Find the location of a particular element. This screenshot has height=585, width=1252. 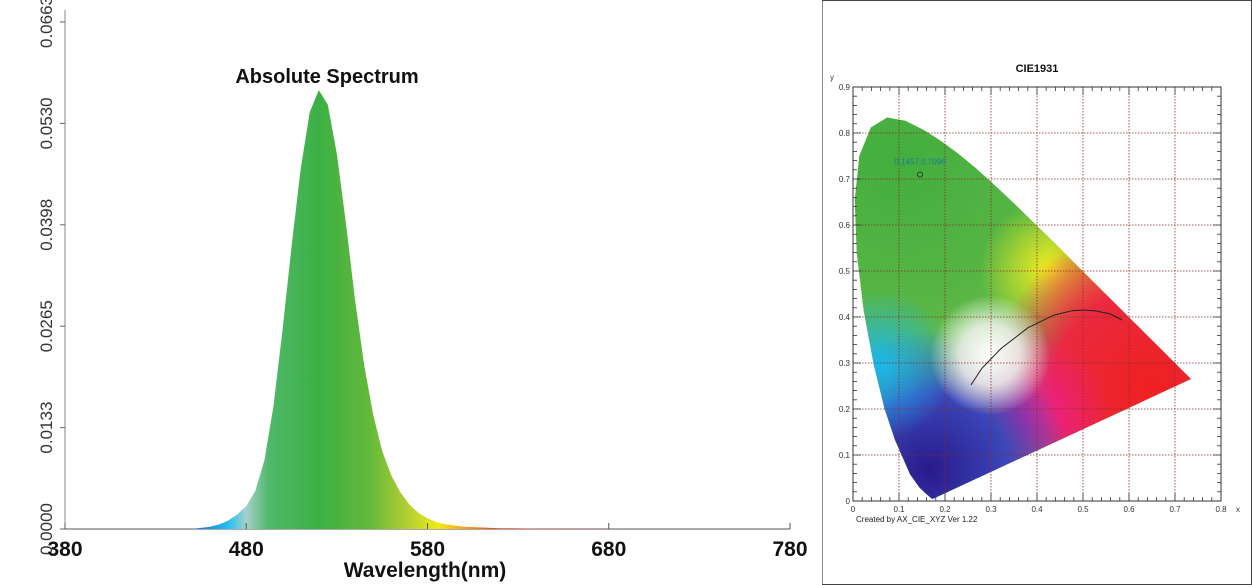

spectrum-x-tick-label: 680 is located at coordinates (608, 549).